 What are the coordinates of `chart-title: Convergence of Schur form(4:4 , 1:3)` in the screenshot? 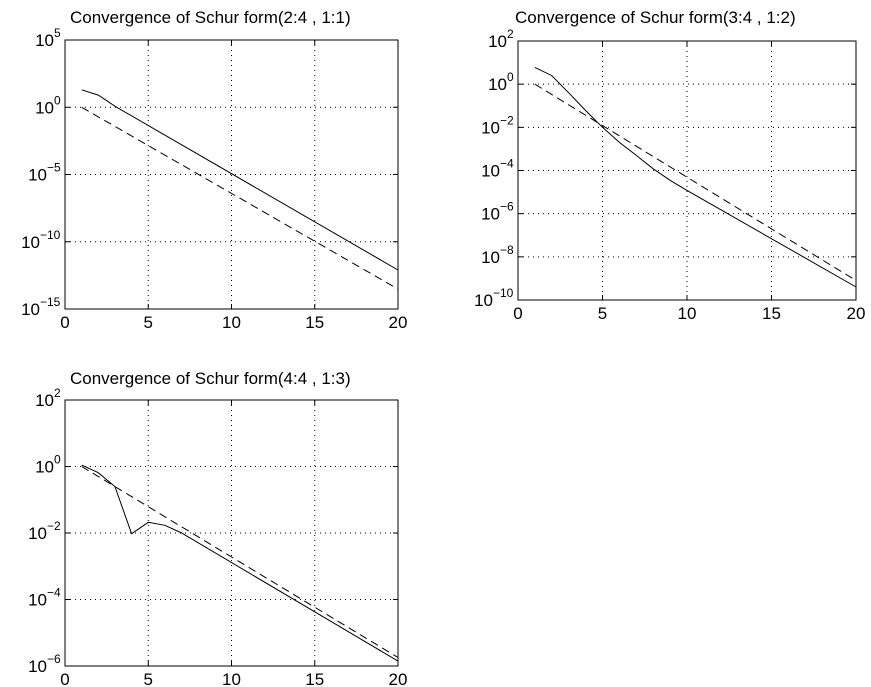 It's located at (210, 378).